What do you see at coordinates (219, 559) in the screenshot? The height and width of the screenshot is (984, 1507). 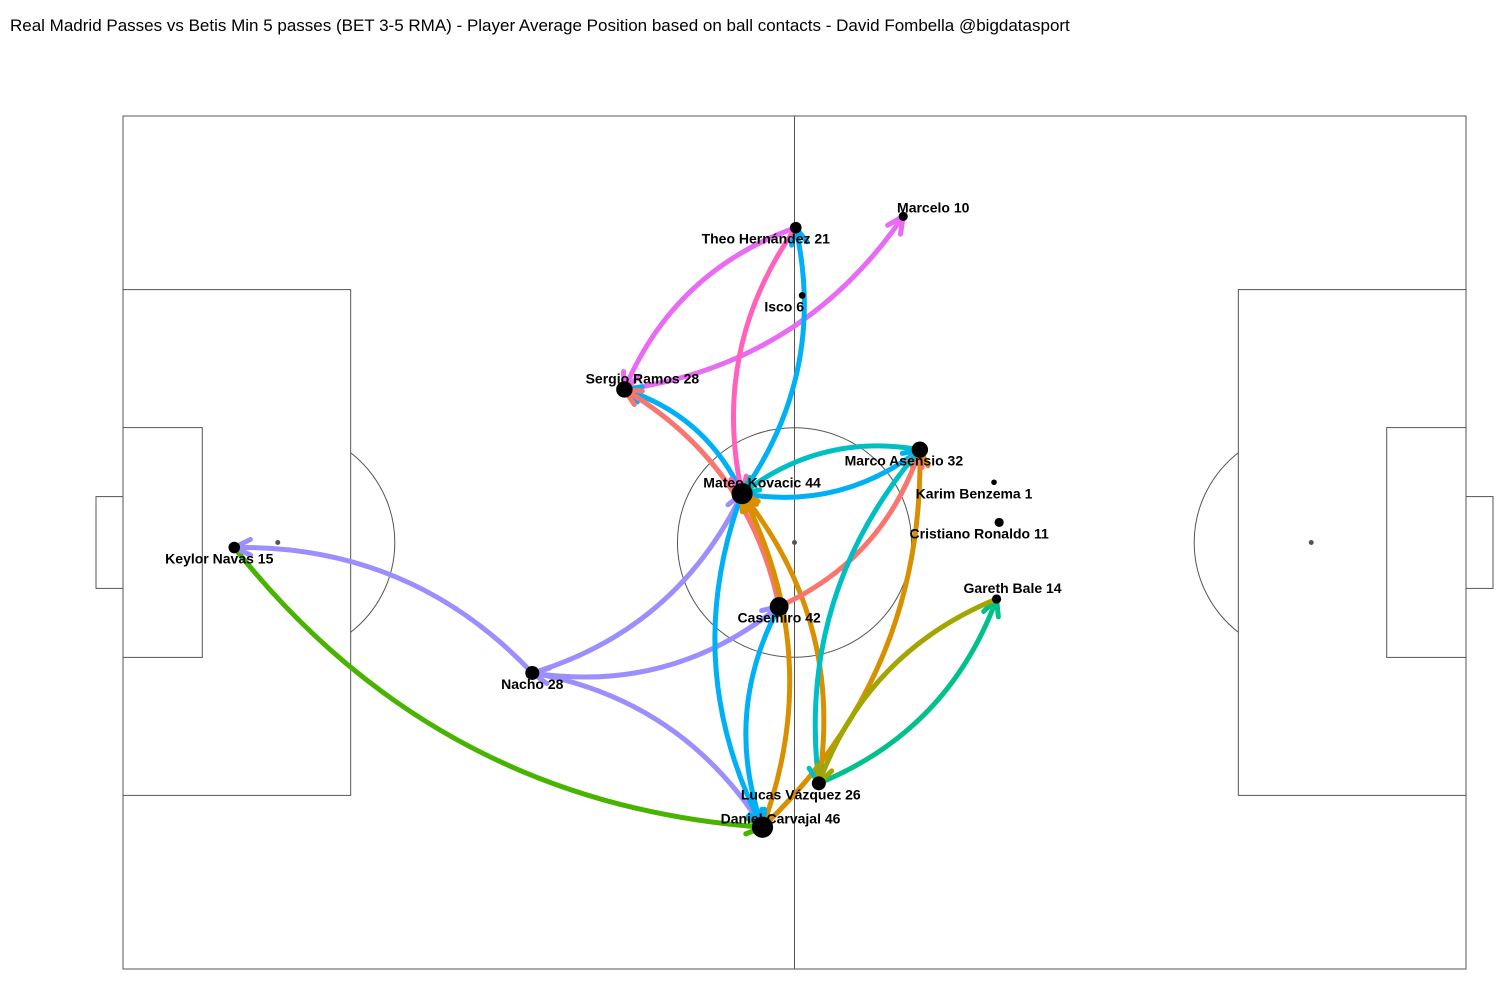 I see `player-label-navas: Keylor Navas 15` at bounding box center [219, 559].